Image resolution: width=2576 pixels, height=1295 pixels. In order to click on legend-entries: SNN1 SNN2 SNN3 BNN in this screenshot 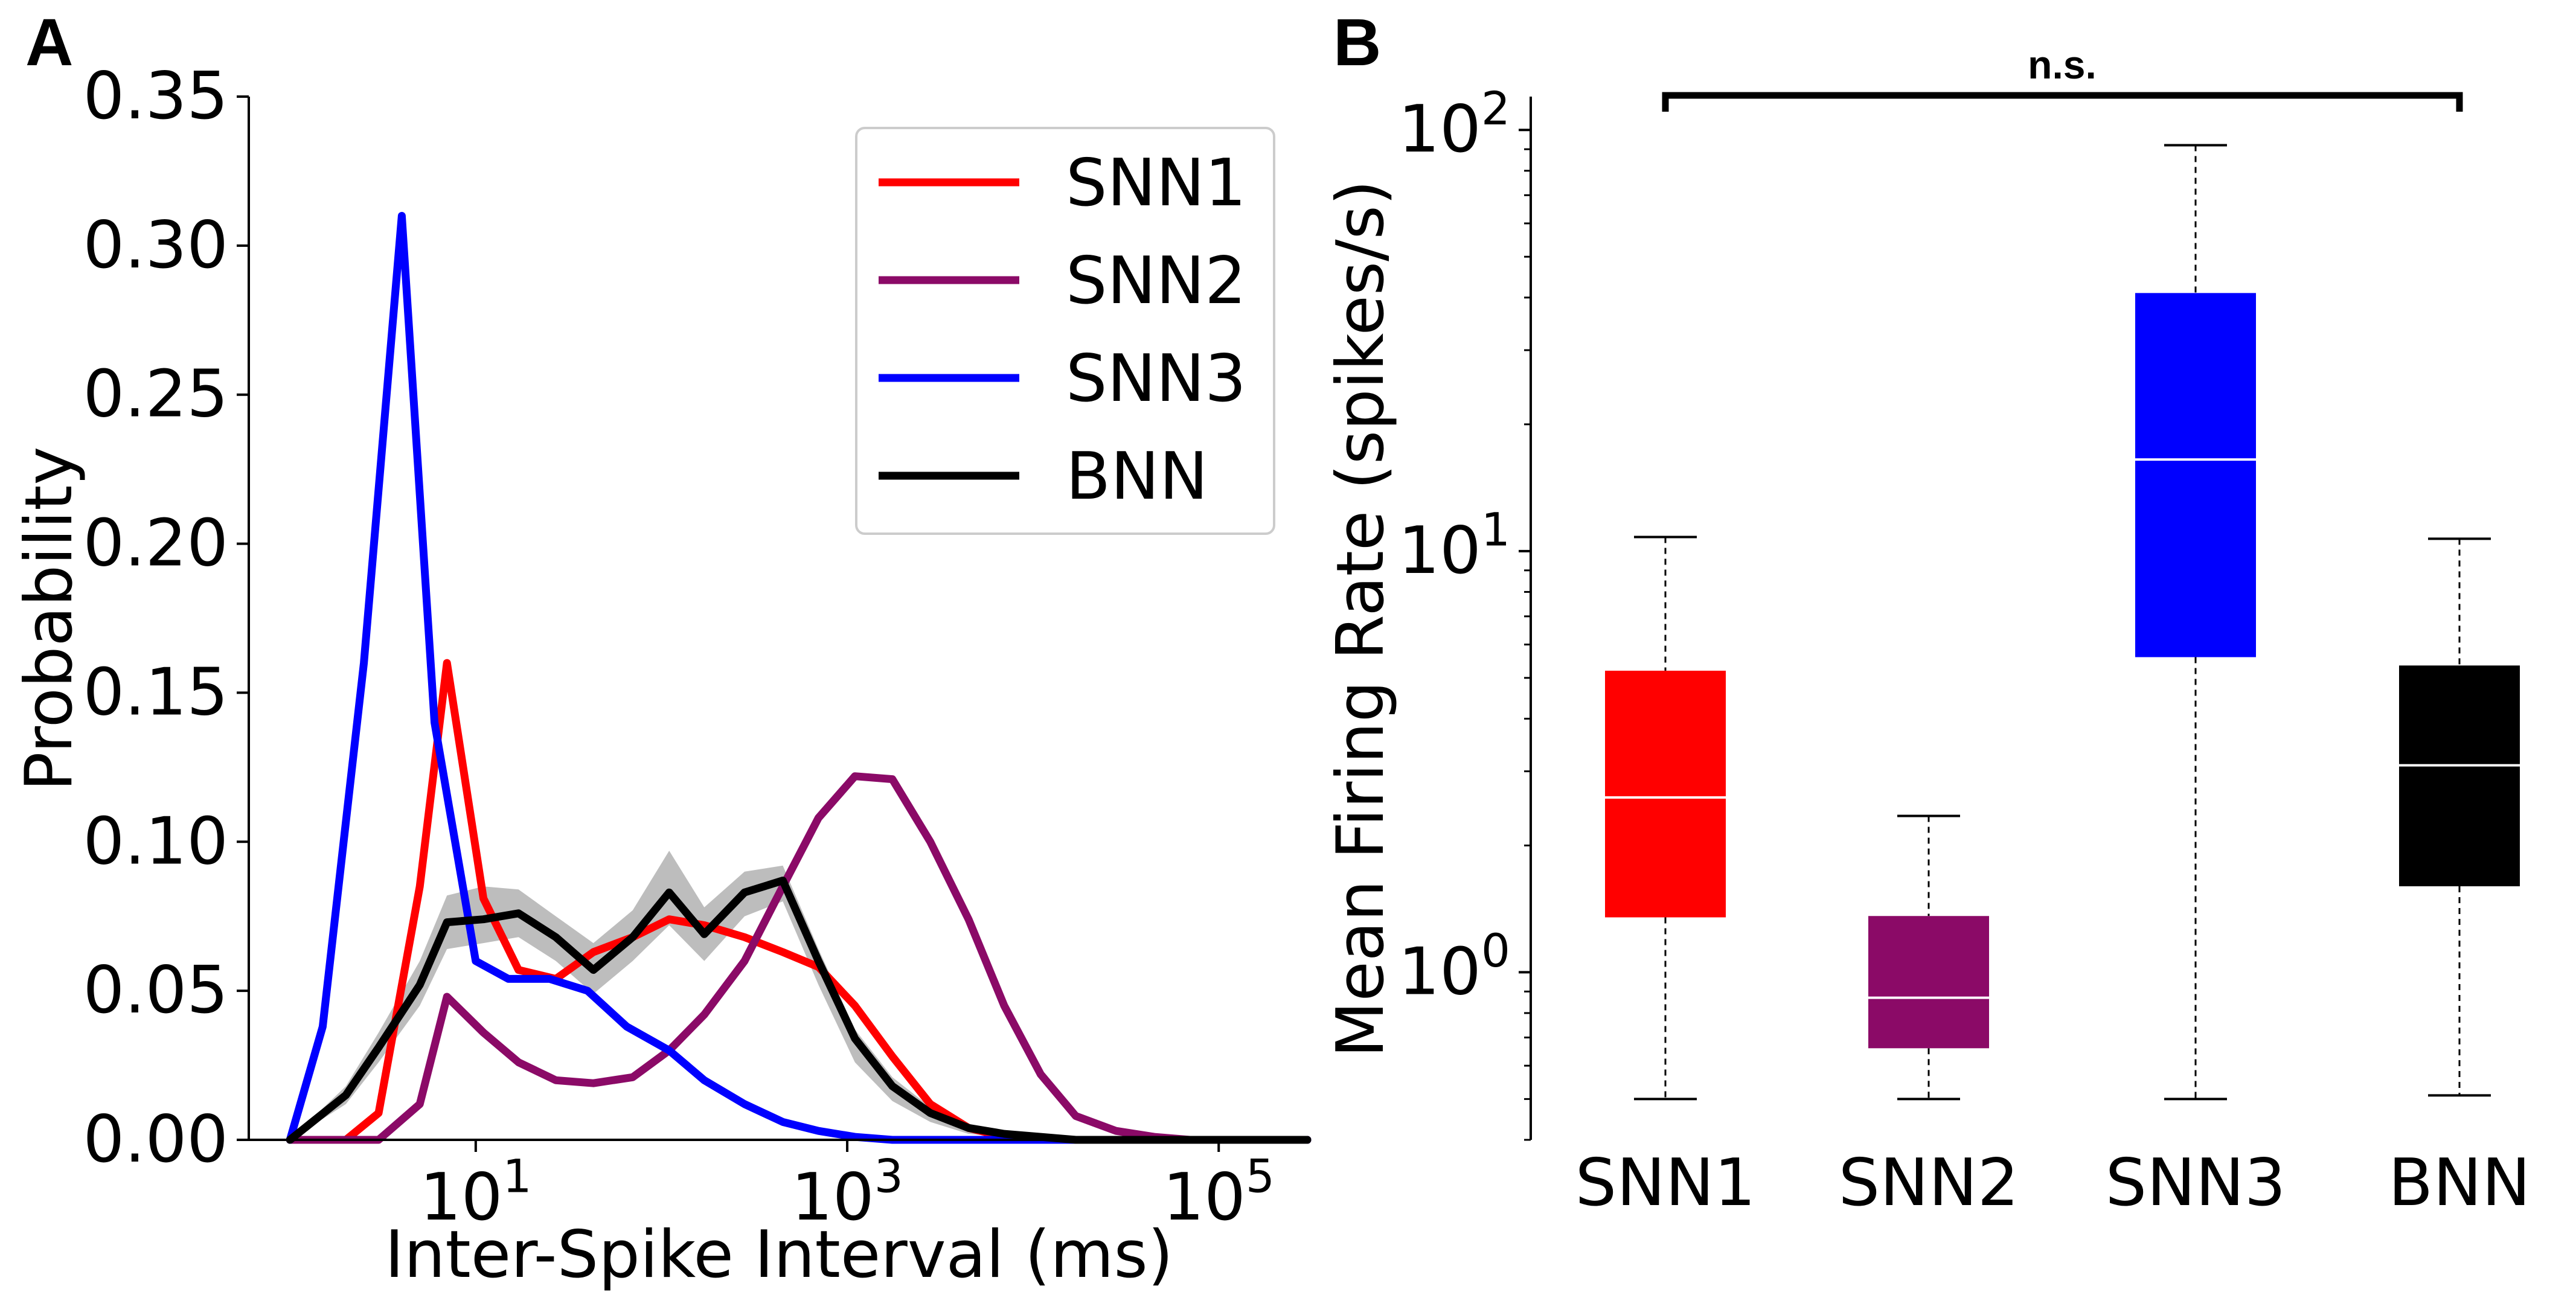, I will do `click(1062, 329)`.